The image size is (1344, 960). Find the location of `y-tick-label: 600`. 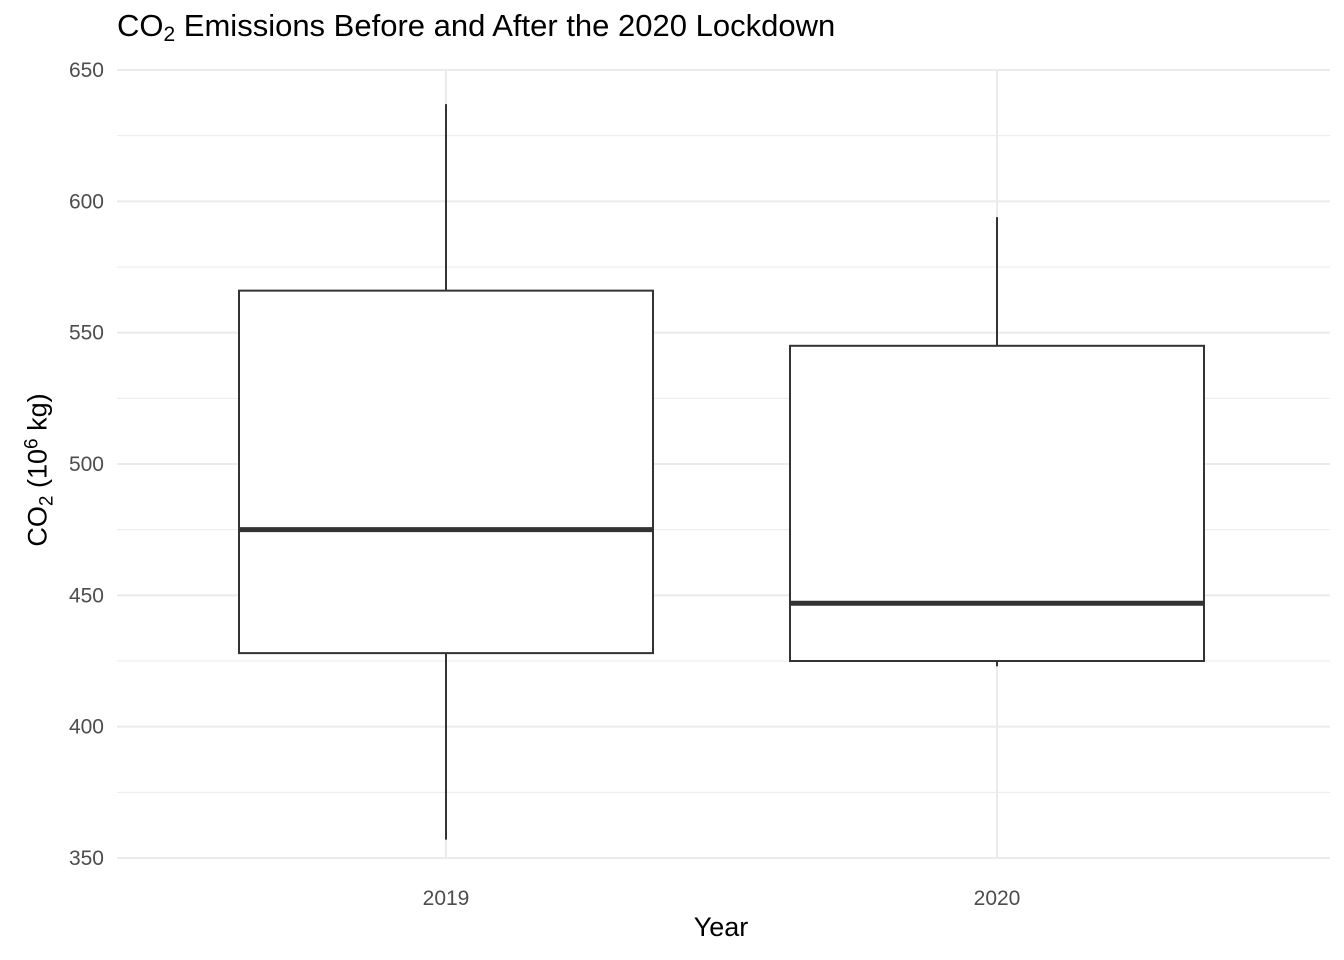

y-tick-label: 600 is located at coordinates (86, 201).